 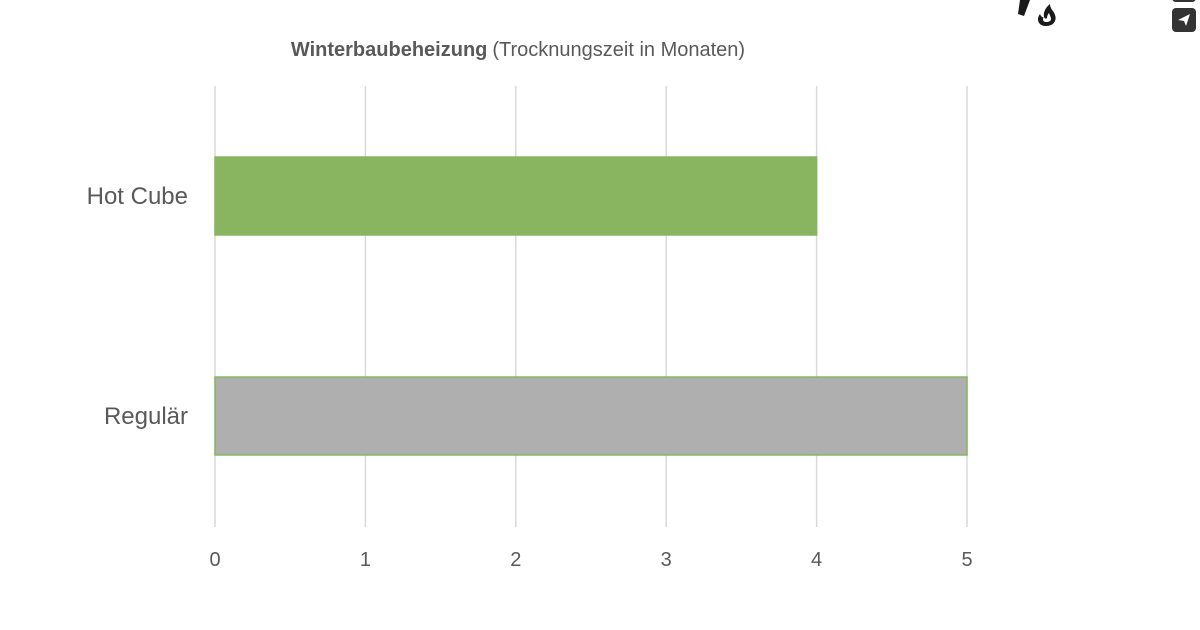 What do you see at coordinates (515, 560) in the screenshot?
I see `x-tick-label-2: 2` at bounding box center [515, 560].